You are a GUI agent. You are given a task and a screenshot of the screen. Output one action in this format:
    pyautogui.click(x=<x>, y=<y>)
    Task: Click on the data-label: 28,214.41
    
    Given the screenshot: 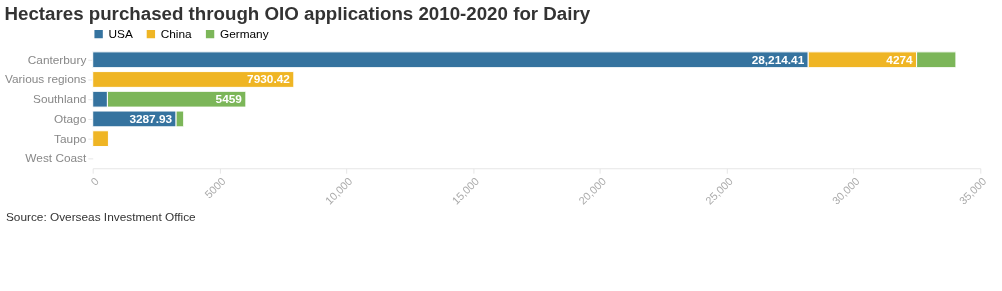 What is the action you would take?
    pyautogui.click(x=778, y=59)
    